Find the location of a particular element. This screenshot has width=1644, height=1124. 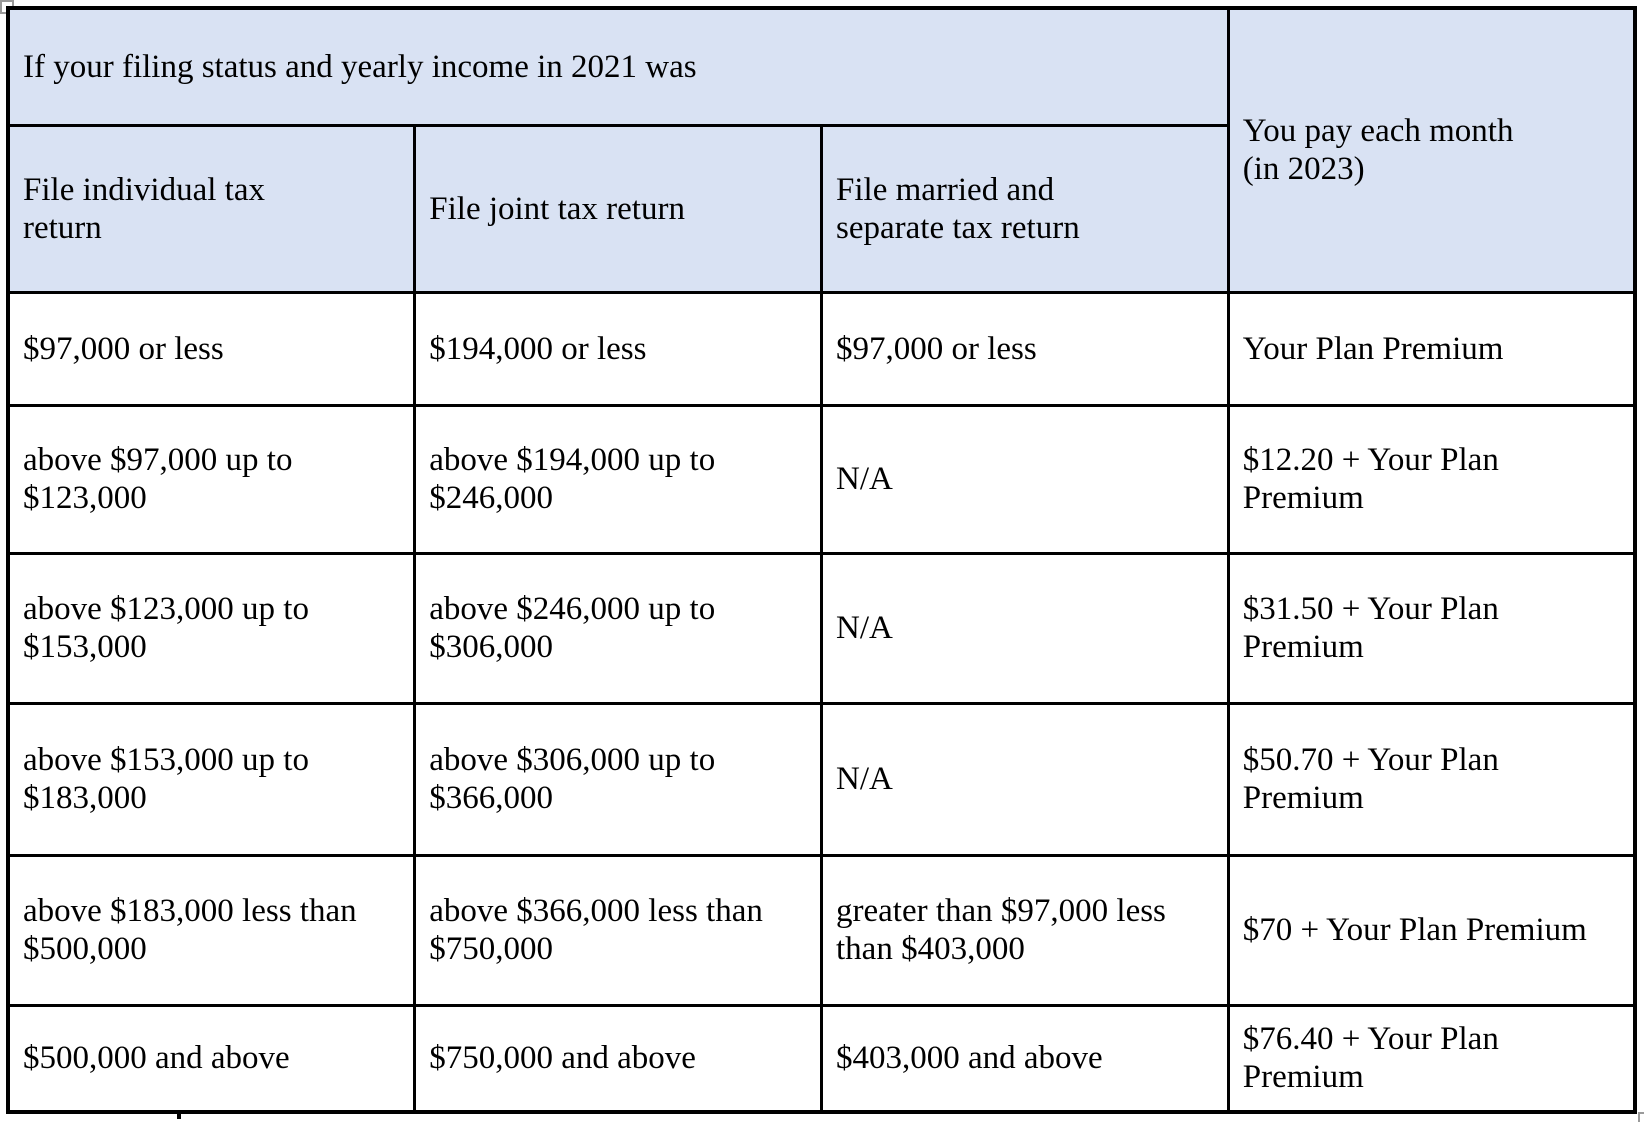

joint-income-cell: above $246,000 up to $306,000 is located at coordinates (618, 628).